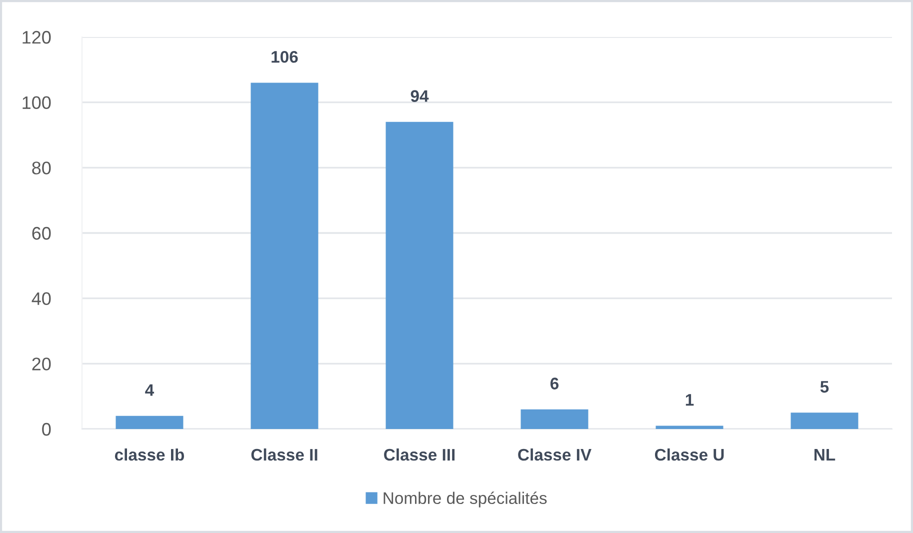 The height and width of the screenshot is (533, 913). Describe the element at coordinates (41, 233) in the screenshot. I see `y-tick-label: 60` at that location.